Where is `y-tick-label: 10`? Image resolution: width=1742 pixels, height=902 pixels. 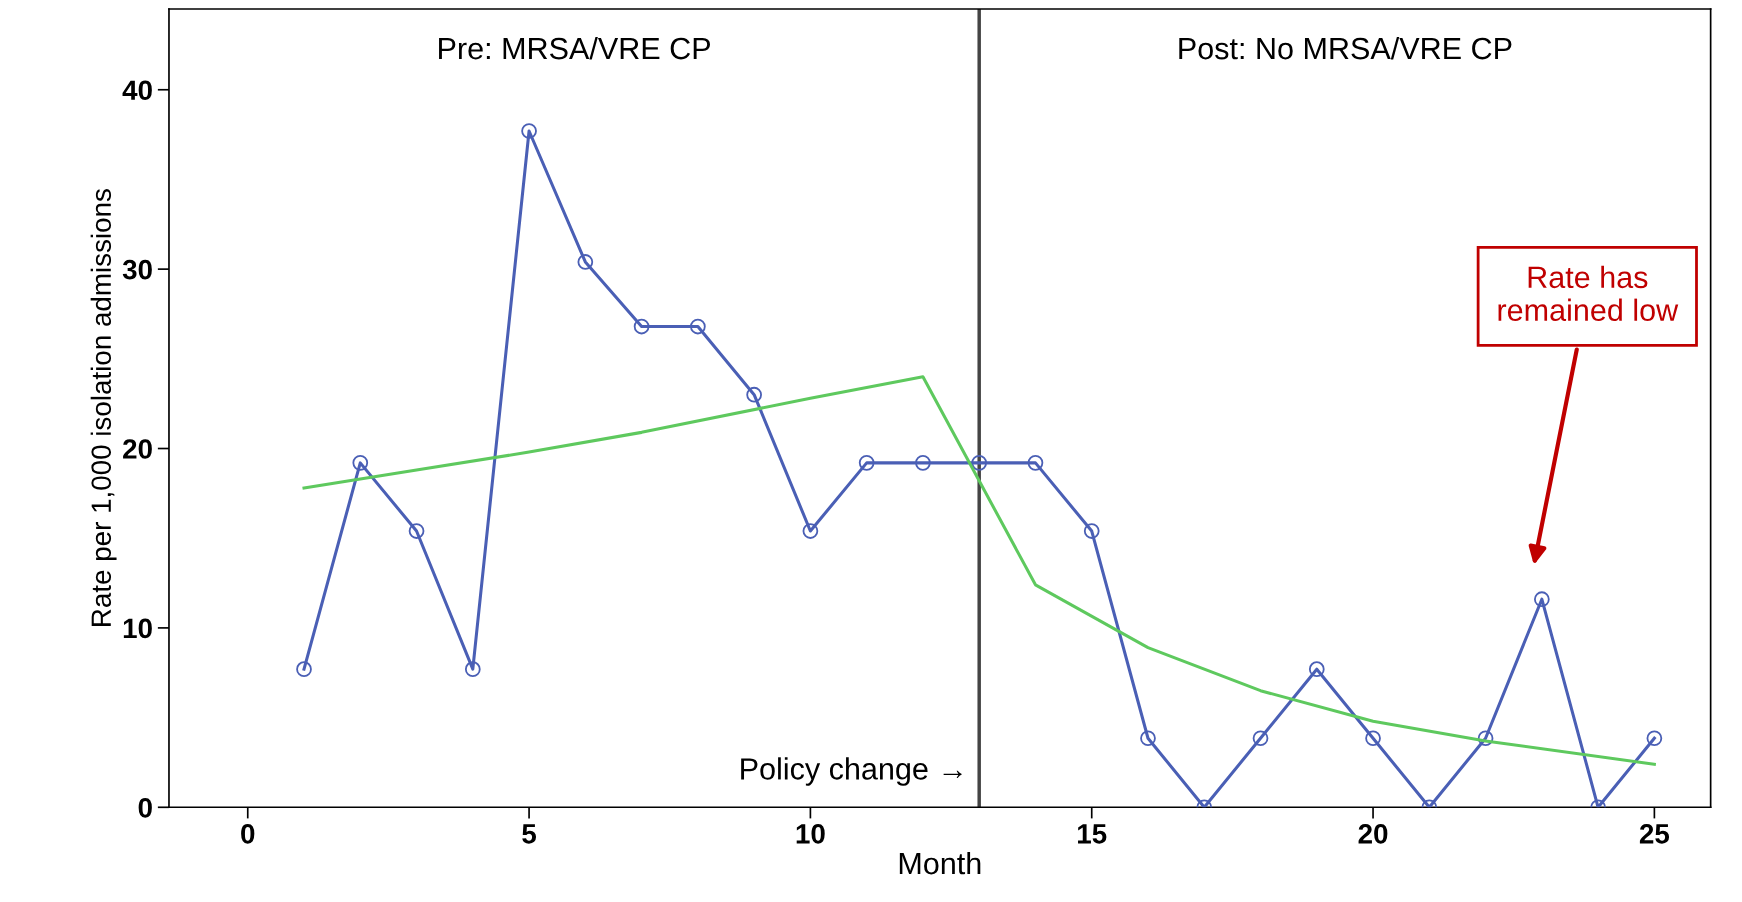
y-tick-label: 10 is located at coordinates (137, 628).